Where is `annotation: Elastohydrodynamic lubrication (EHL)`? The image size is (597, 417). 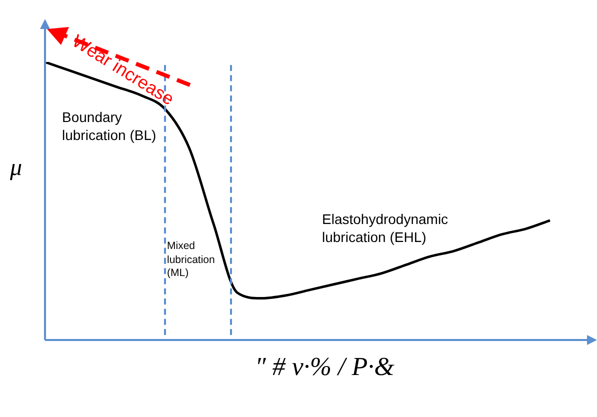
annotation: Elastohydrodynamic lubrication (EHL) is located at coordinates (386, 228).